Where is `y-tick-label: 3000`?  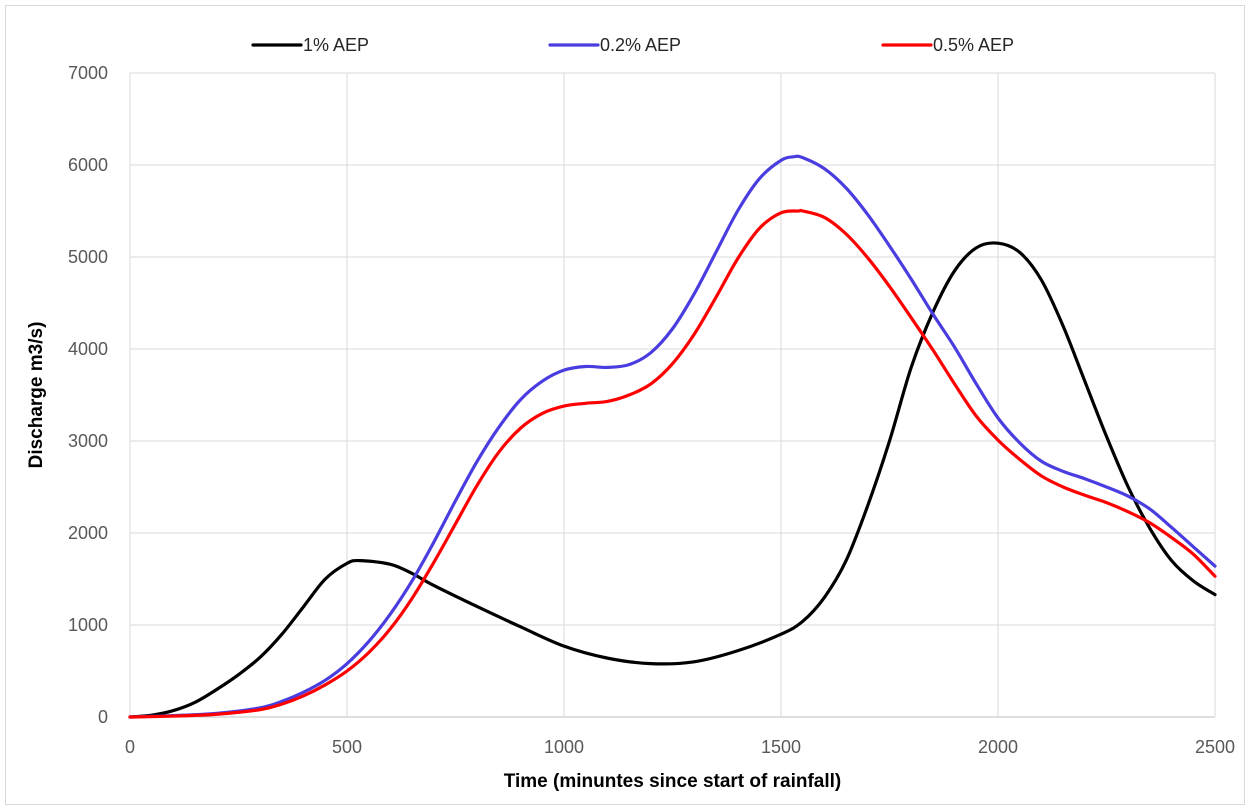 y-tick-label: 3000 is located at coordinates (88, 441).